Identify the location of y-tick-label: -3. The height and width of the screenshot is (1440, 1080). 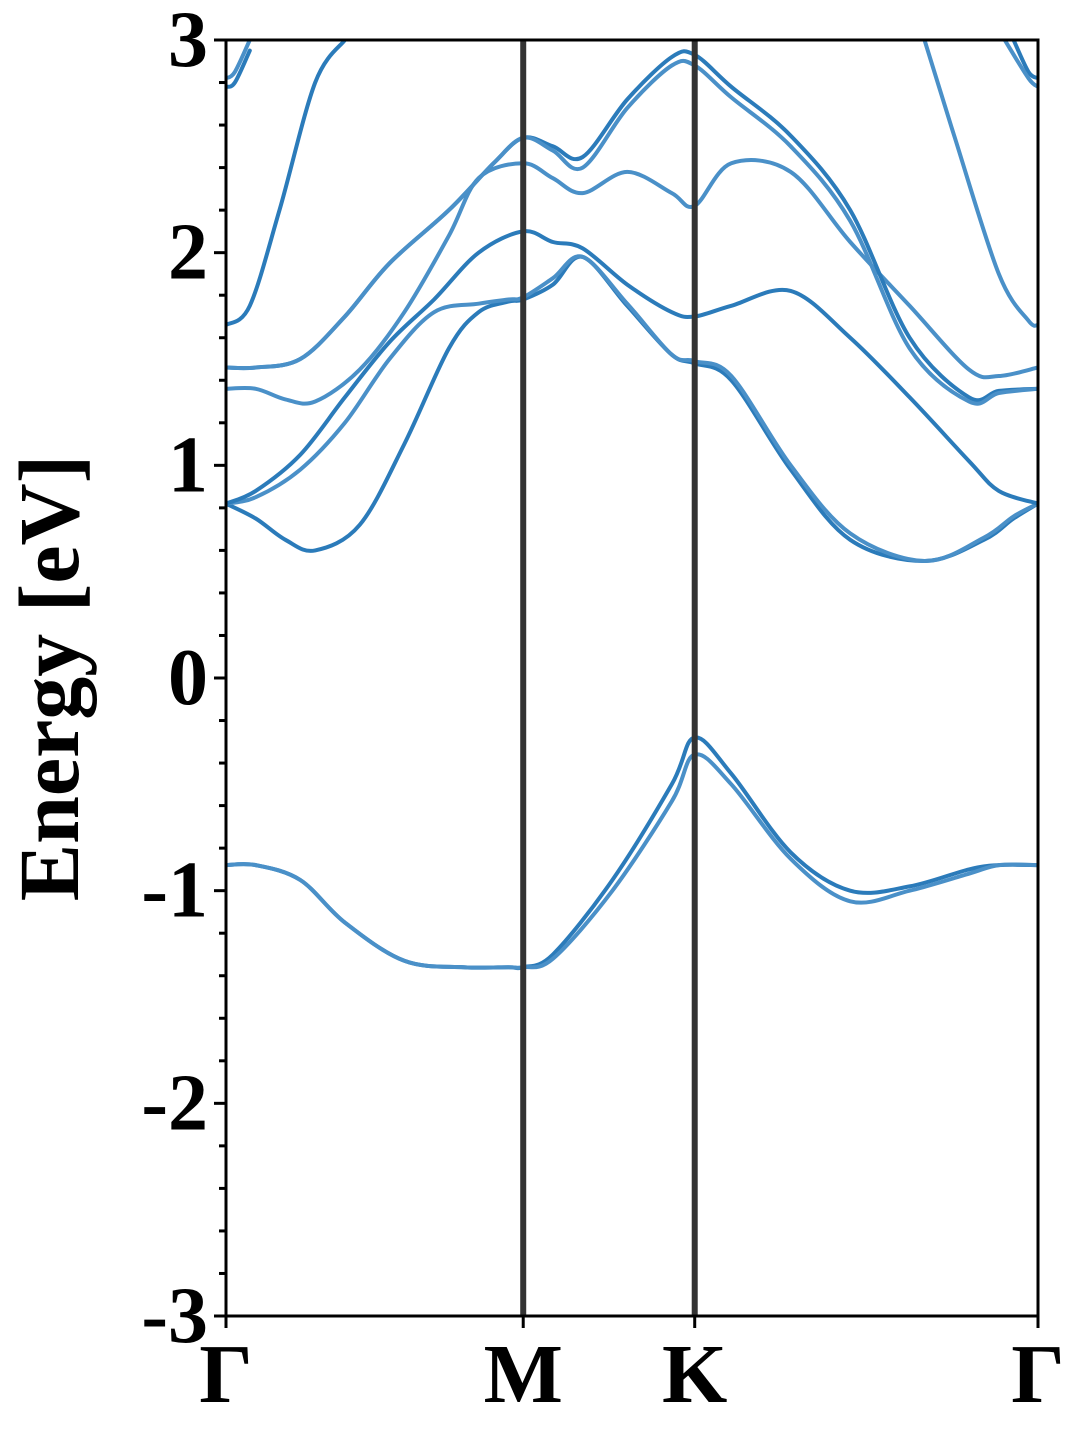
(174, 1316).